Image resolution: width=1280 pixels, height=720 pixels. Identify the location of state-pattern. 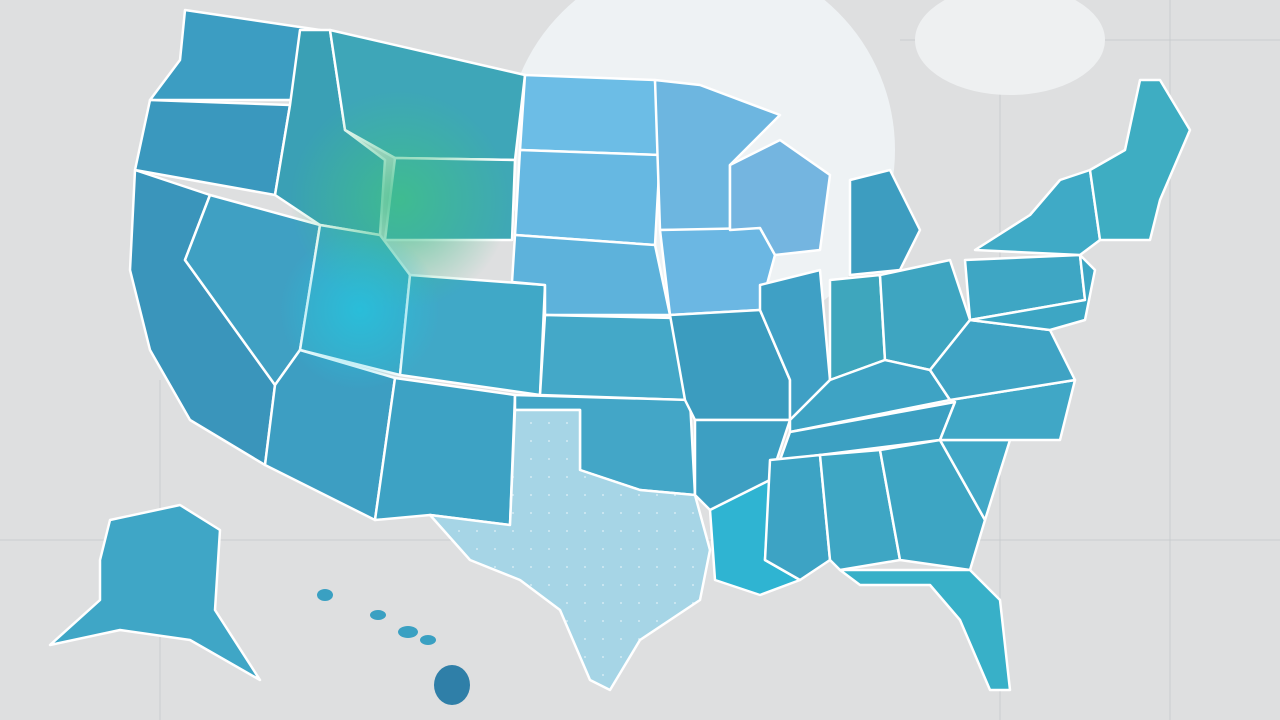
(570, 550).